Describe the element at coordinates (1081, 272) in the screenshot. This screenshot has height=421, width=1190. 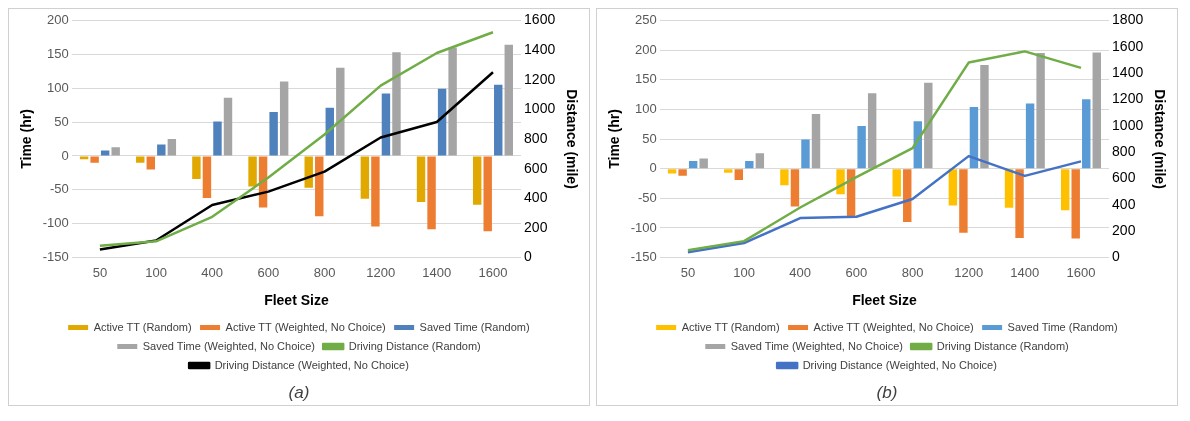
I see `x-tick-label: 1600` at that location.